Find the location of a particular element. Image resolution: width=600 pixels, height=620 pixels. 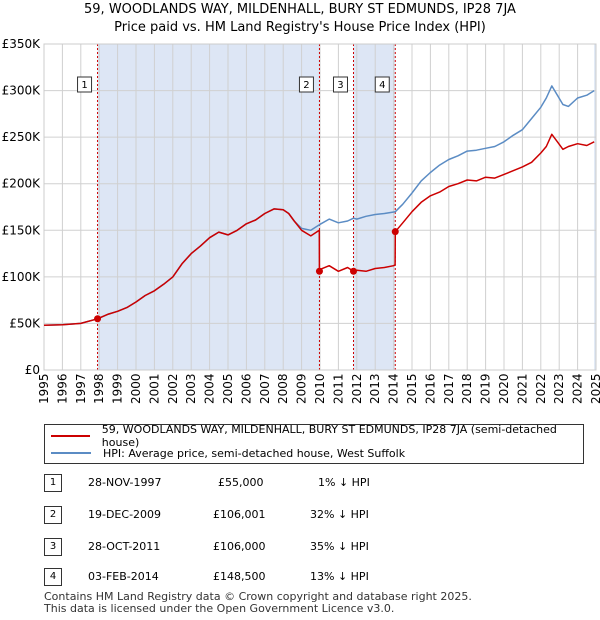

x-tick-label: 2004 is located at coordinates (210, 388).